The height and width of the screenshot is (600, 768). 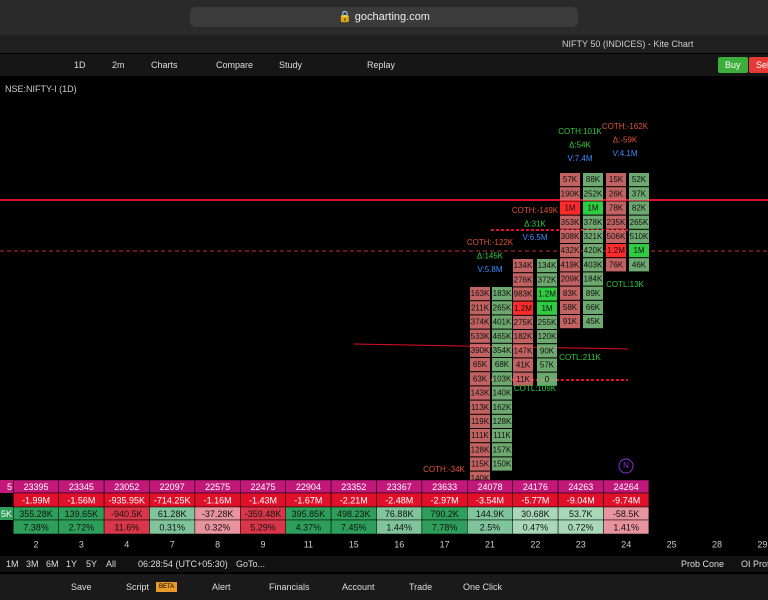 I want to click on footprint-value: 58K, so click(x=570, y=307).